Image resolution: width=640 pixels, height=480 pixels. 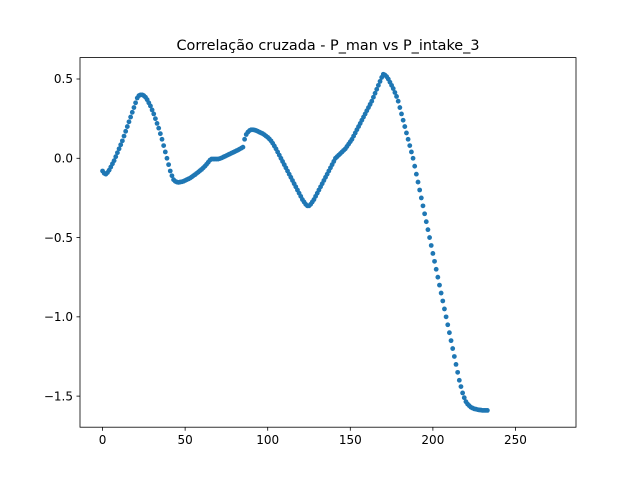 I want to click on x-tick-label: 0, so click(x=103, y=440).